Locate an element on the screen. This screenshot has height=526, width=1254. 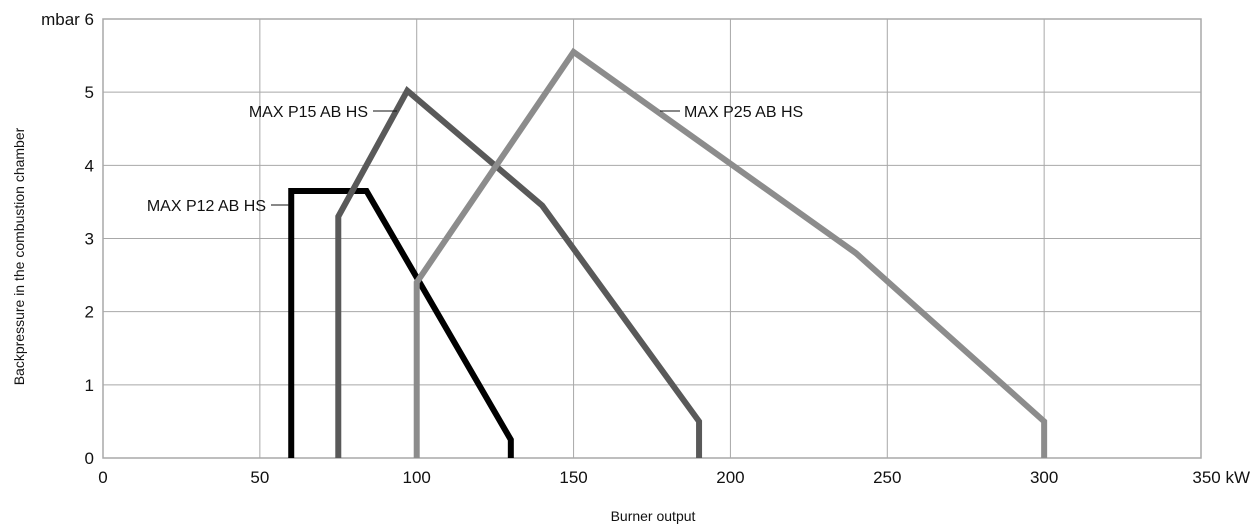
x-tick-label: 250 is located at coordinates (887, 477).